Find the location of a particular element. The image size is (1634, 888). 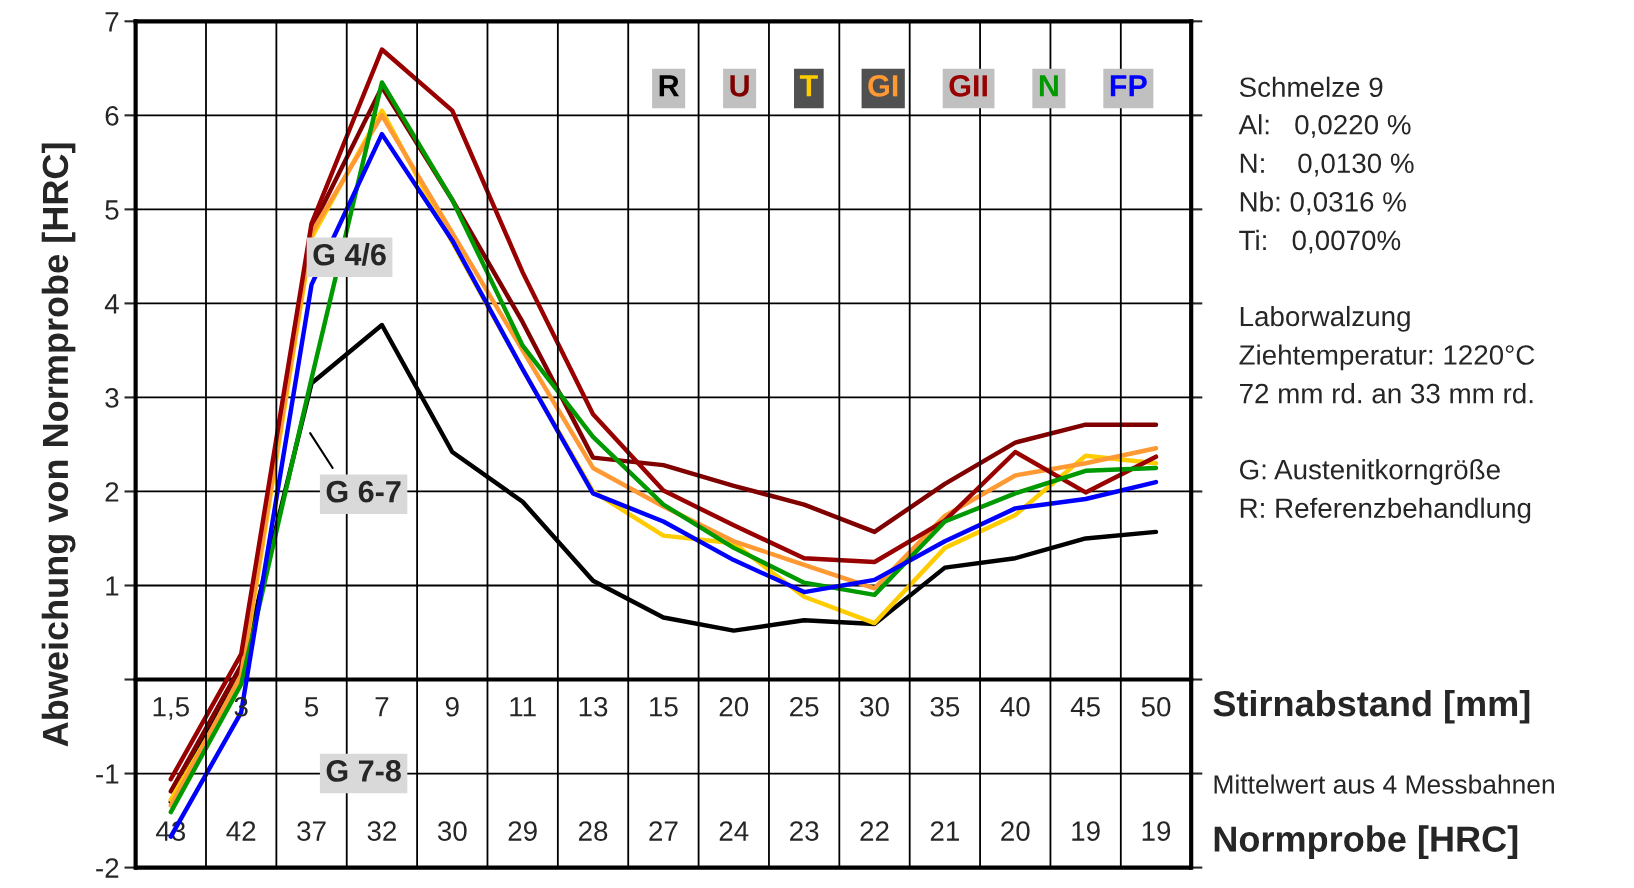

text: R: Referenzbehandlung is located at coordinates (1385, 510).